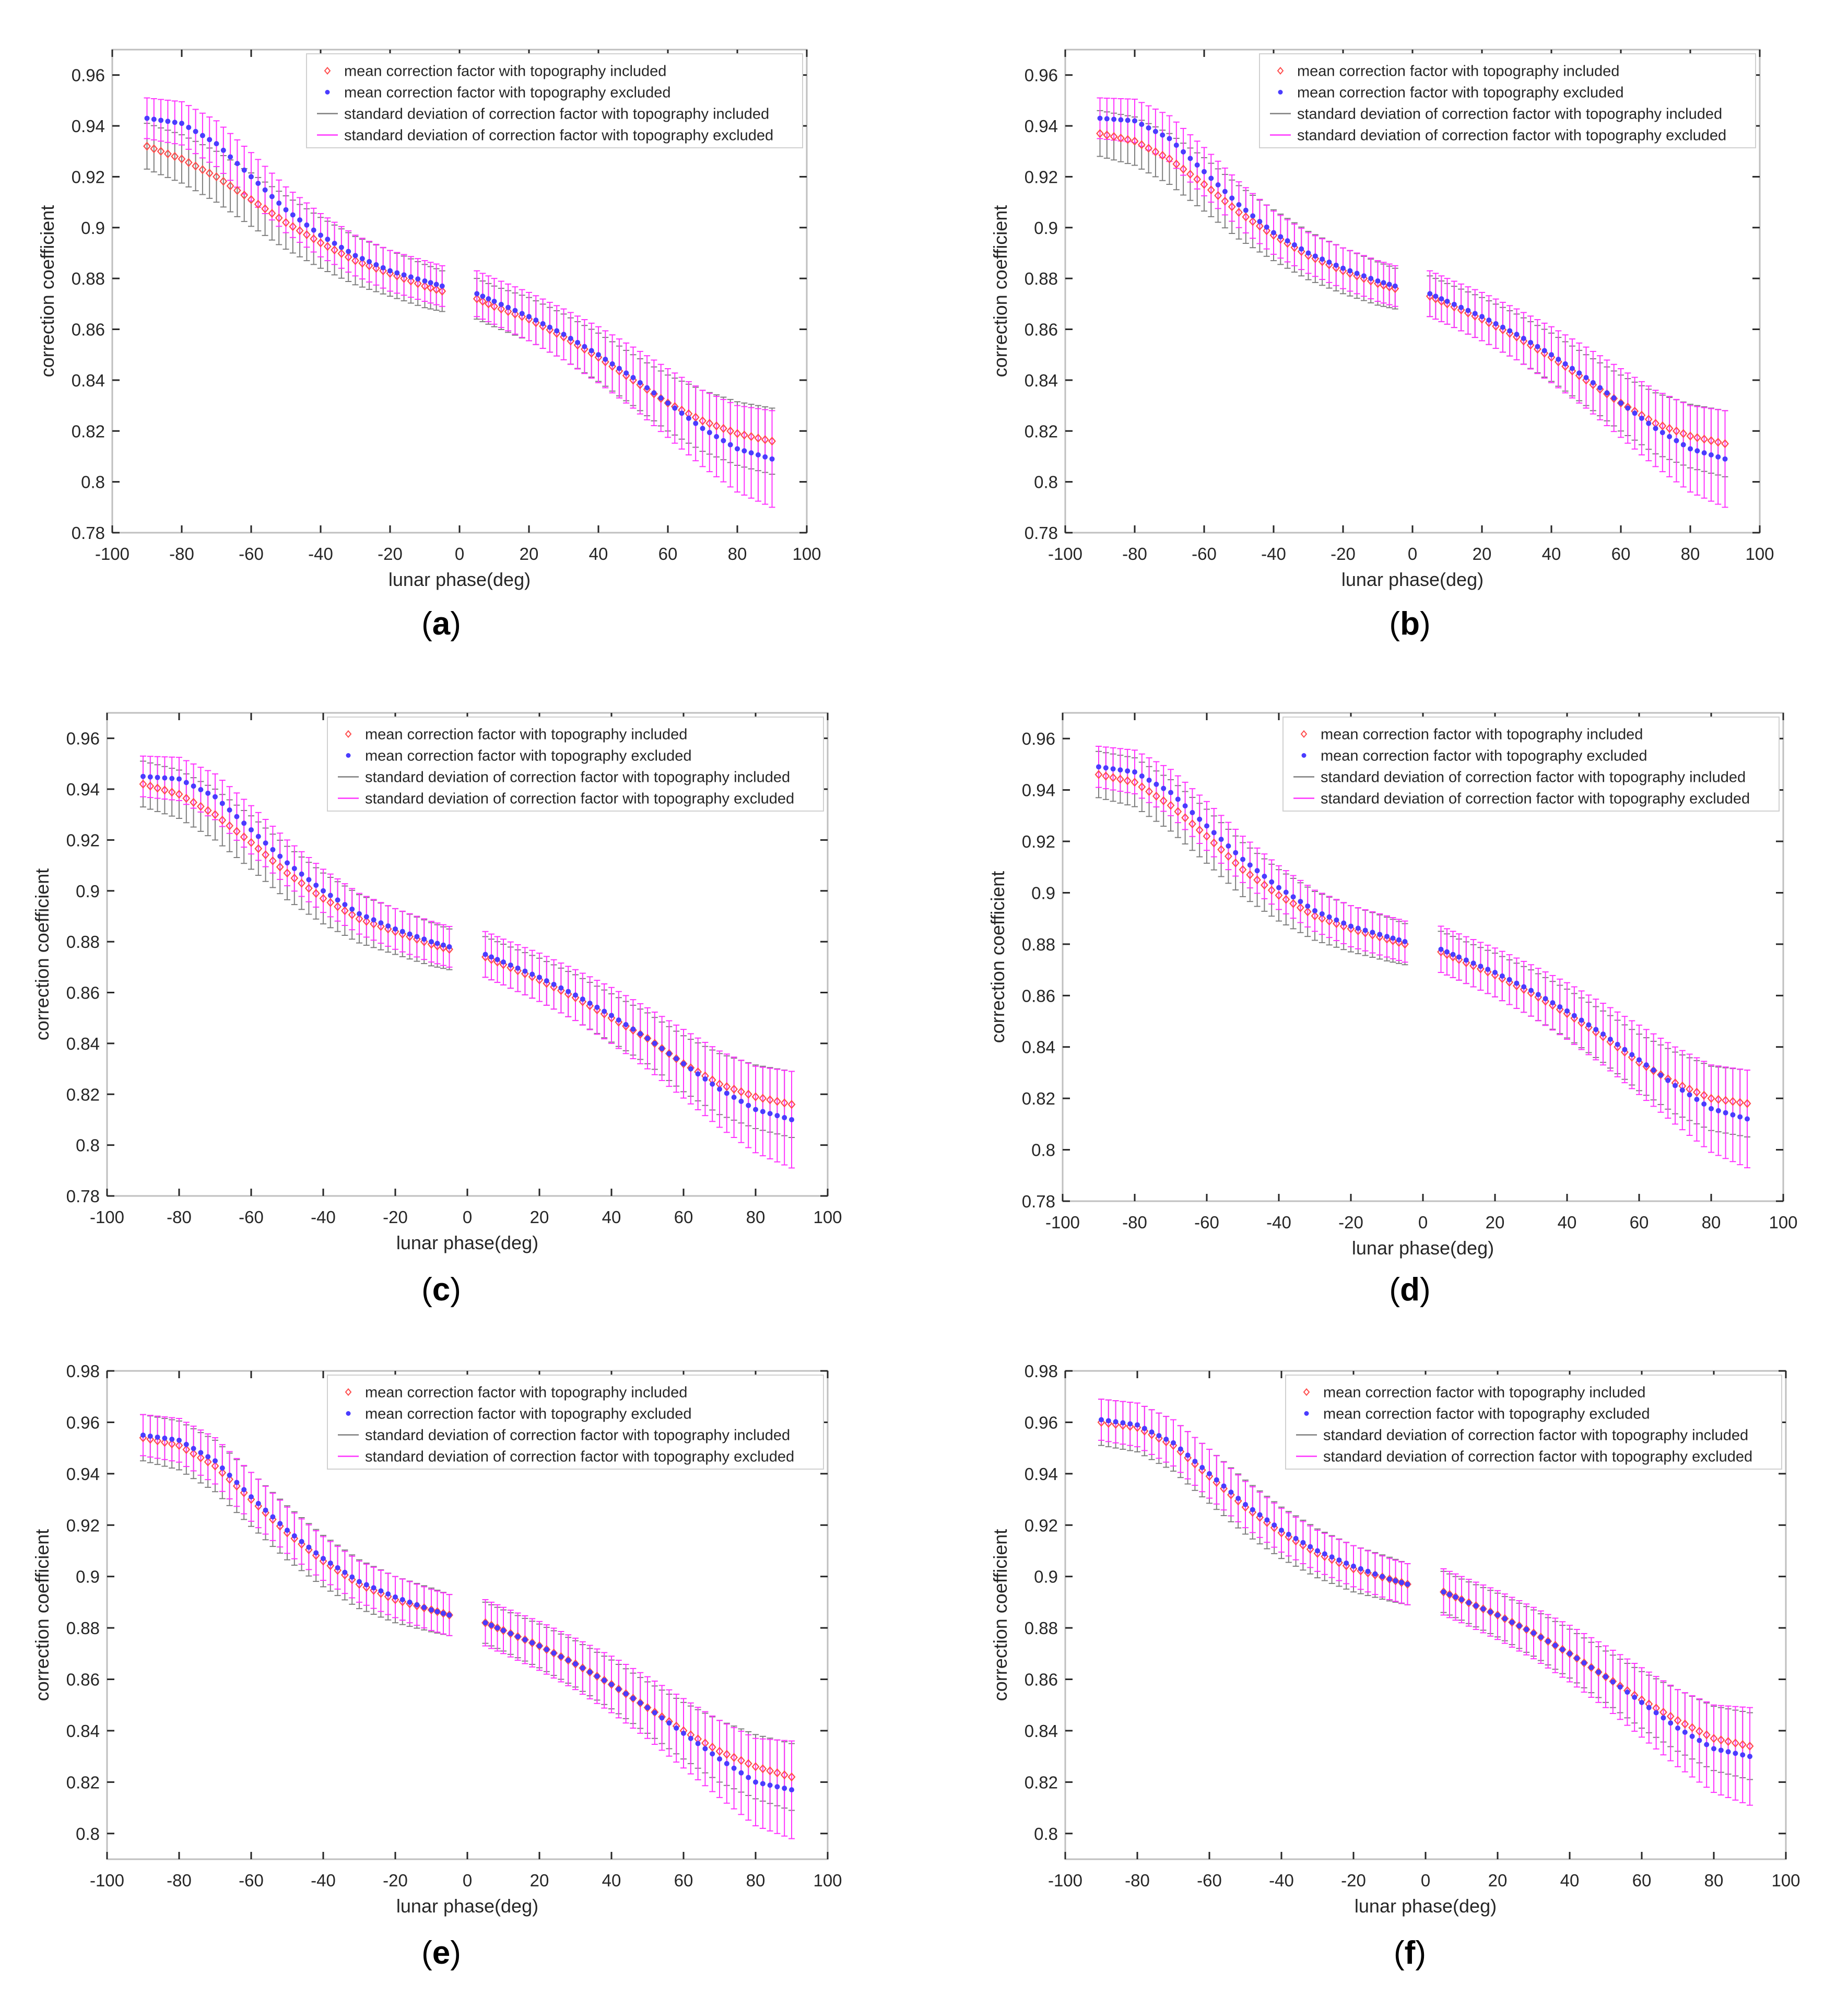 The width and height of the screenshot is (1848, 2007). I want to click on x-tick-label: -20, so click(395, 1217).